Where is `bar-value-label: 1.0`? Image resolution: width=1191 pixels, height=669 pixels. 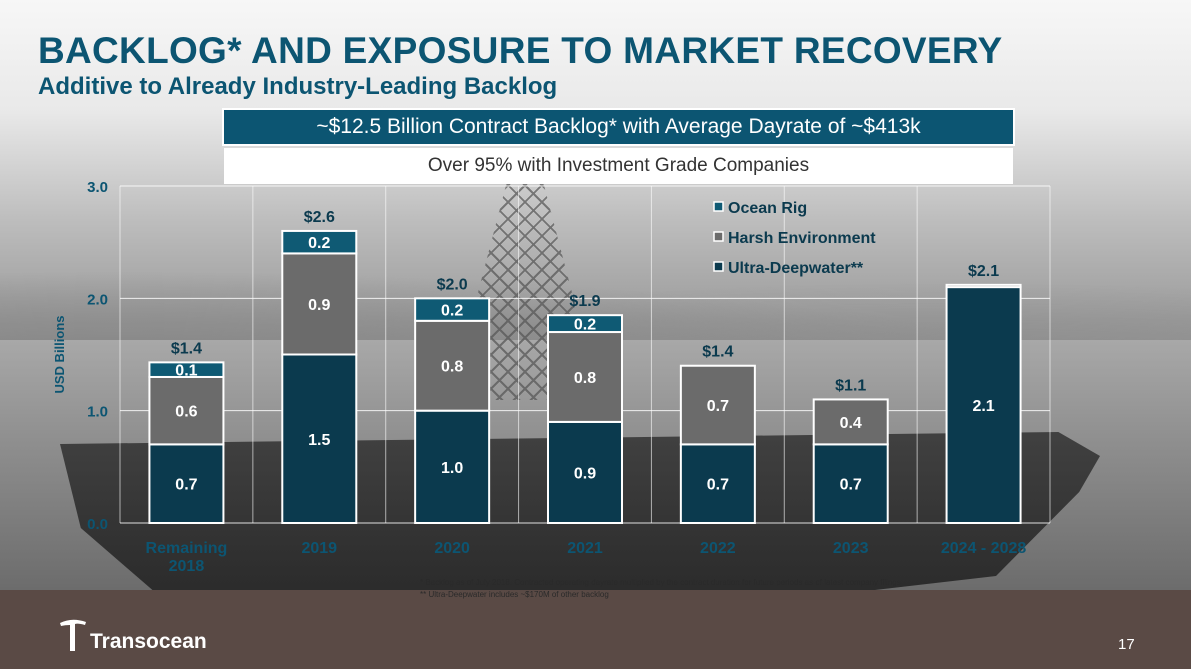
bar-value-label: 1.0 is located at coordinates (452, 468).